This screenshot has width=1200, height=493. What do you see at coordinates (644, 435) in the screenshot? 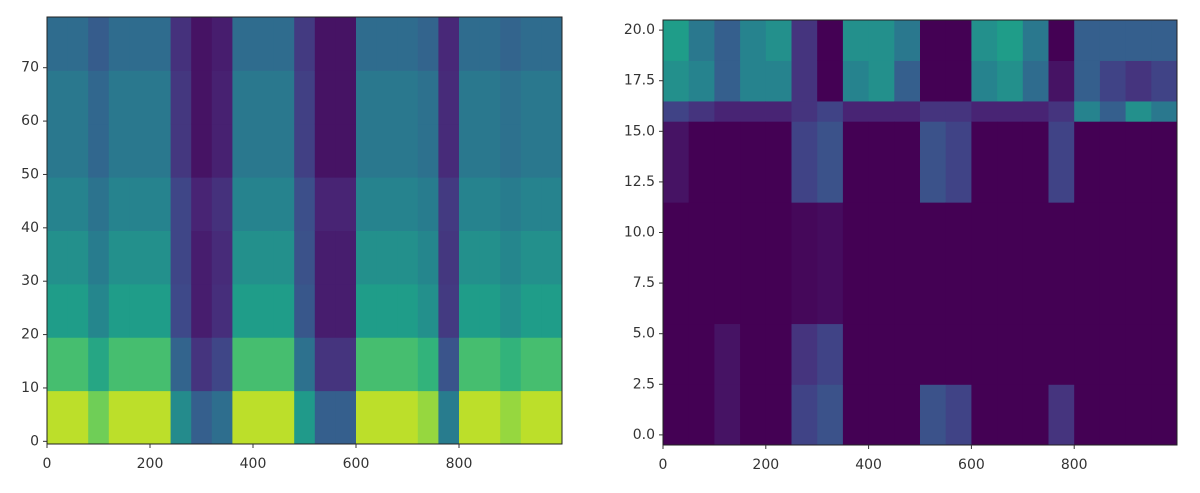
I see `y-tick-label: 0.0` at bounding box center [644, 435].